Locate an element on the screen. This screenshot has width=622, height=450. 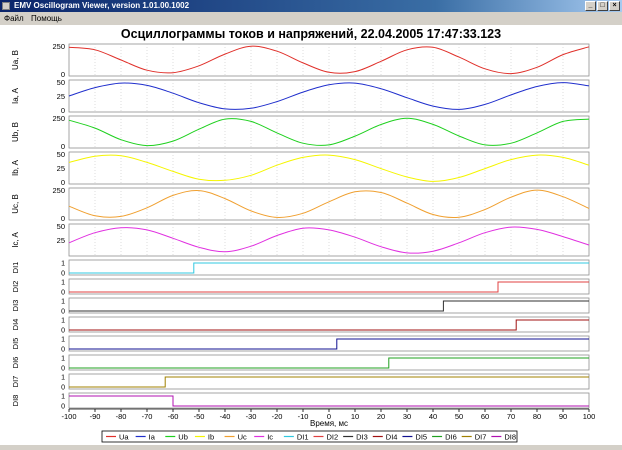
y-axis-label: Ua, В is located at coordinates (15, 60).